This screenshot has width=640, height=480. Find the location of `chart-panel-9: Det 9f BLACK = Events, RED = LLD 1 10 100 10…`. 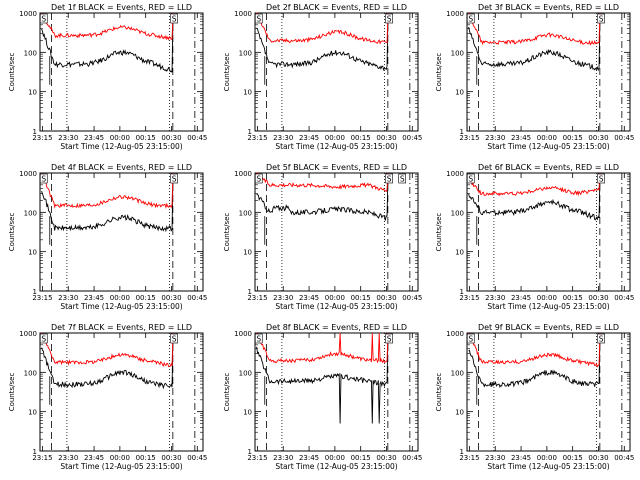

chart-panel-9: Det 9f BLACK = Events, RED = LLD 1 10 100 10… is located at coordinates (534, 397).